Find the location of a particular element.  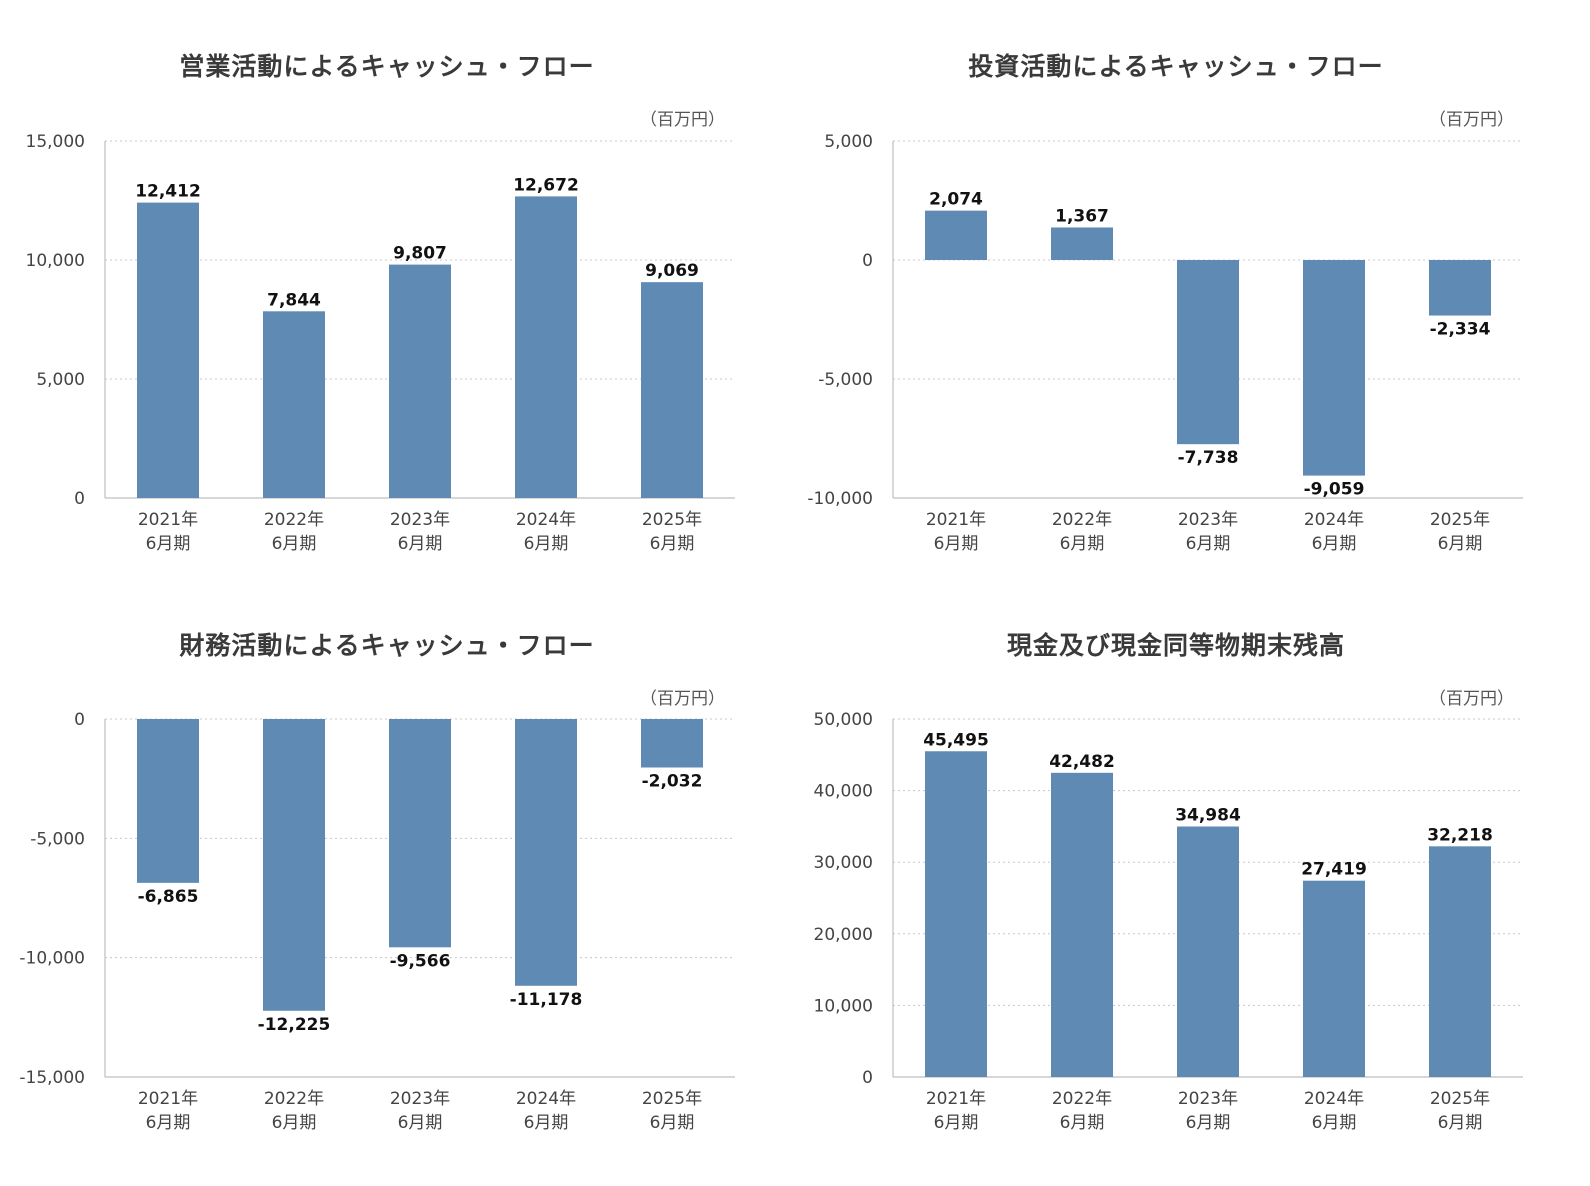

data-label: -7,738 is located at coordinates (1208, 458).